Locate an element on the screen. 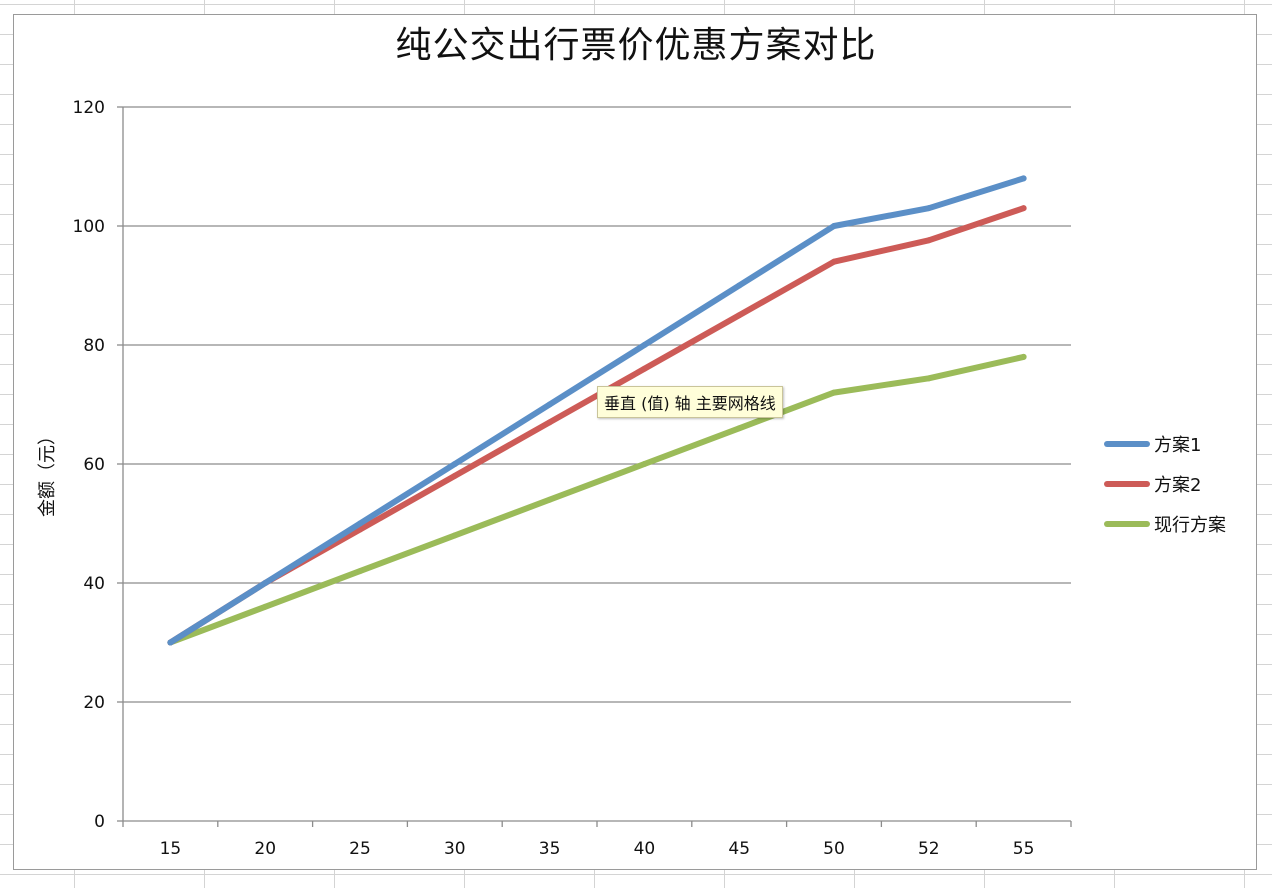 The height and width of the screenshot is (888, 1272). x-tick-label-50: 50 is located at coordinates (834, 849).